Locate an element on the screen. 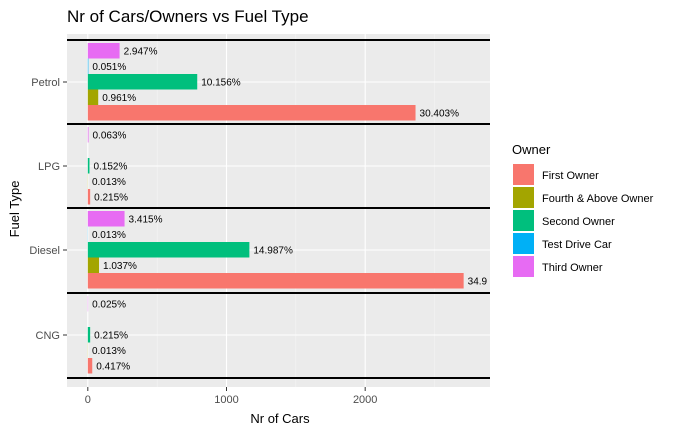 This screenshot has width=677, height=433. y-tick-label: LPG is located at coordinates (49, 167).